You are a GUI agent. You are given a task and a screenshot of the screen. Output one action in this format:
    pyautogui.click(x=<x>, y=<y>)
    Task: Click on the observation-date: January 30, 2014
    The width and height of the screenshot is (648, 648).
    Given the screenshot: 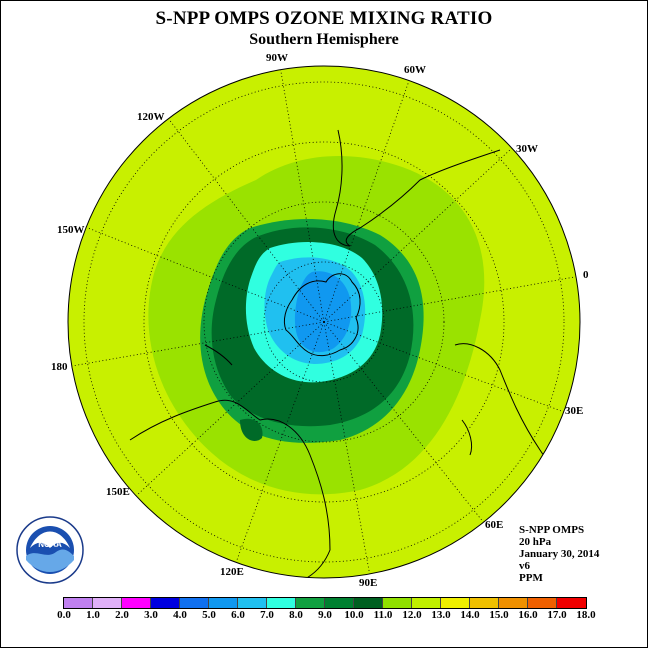 What is the action you would take?
    pyautogui.click(x=559, y=554)
    